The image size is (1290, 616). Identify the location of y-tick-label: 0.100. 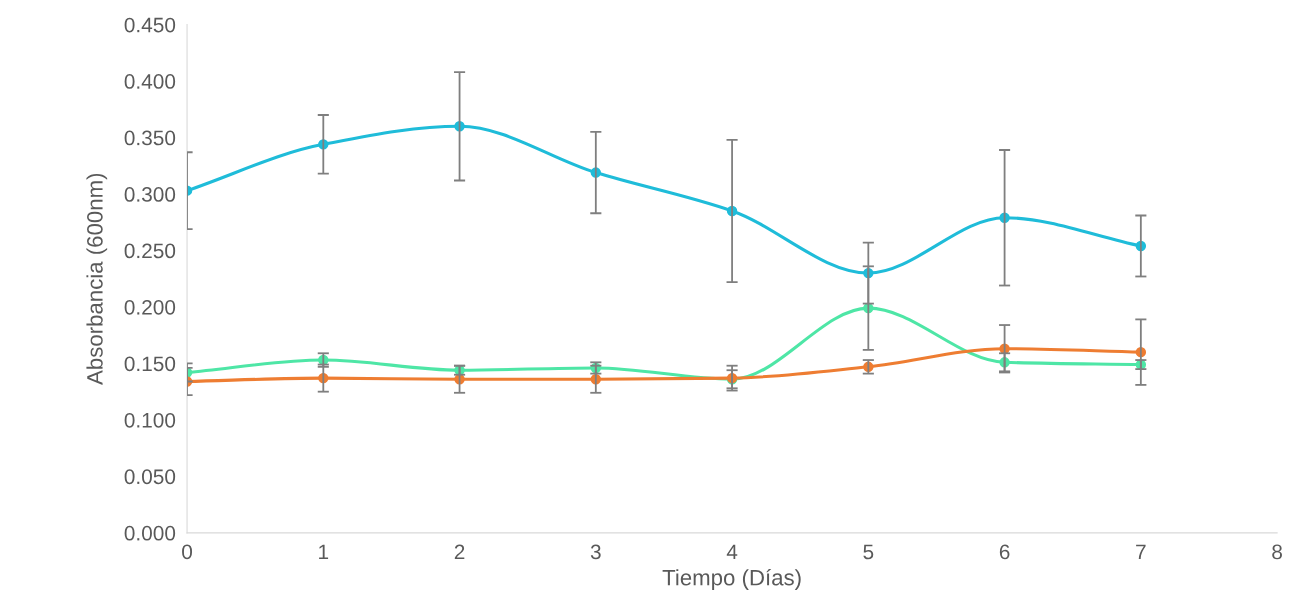
(150, 420).